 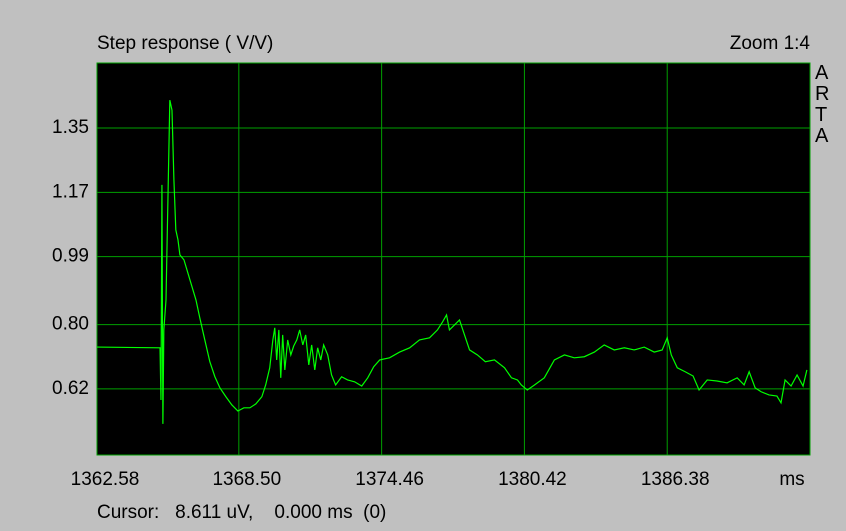 I want to click on y-tick-label: 0.99, so click(x=70, y=256).